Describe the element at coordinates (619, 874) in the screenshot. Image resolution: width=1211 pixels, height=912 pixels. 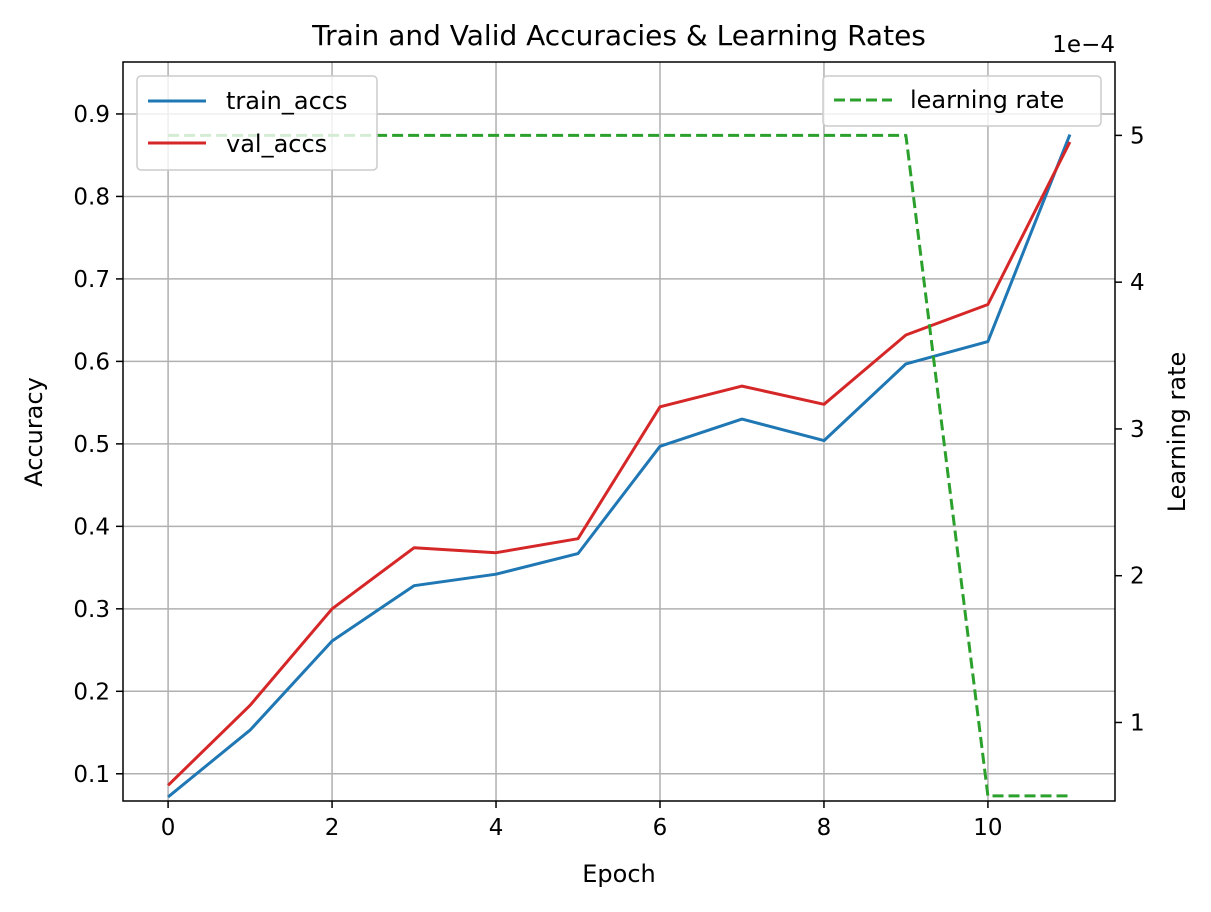
I see `x-axis-label: Epoch` at that location.